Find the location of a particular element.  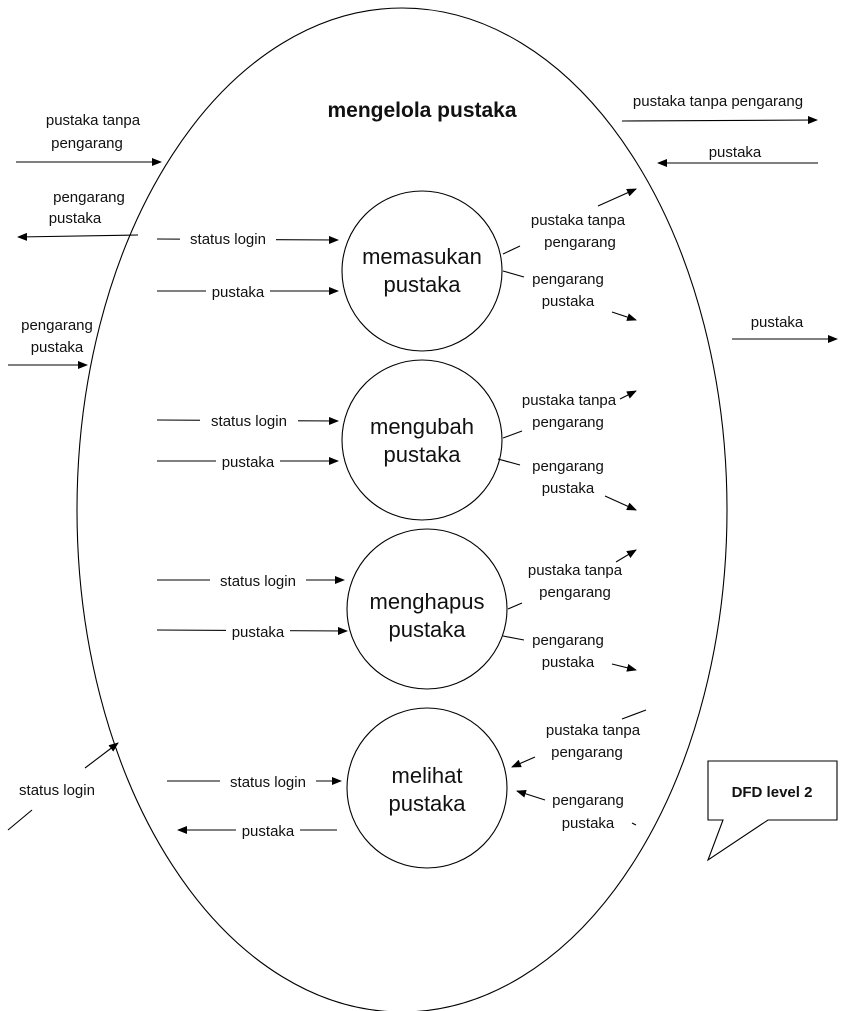

process-memasukan: memasukan pustaka is located at coordinates (422, 271).